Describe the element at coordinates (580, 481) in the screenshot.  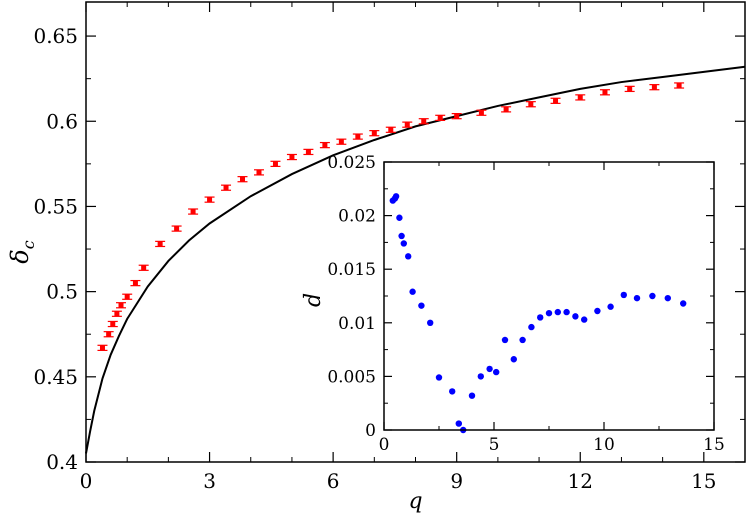
I see `x-tick-label: 12` at that location.